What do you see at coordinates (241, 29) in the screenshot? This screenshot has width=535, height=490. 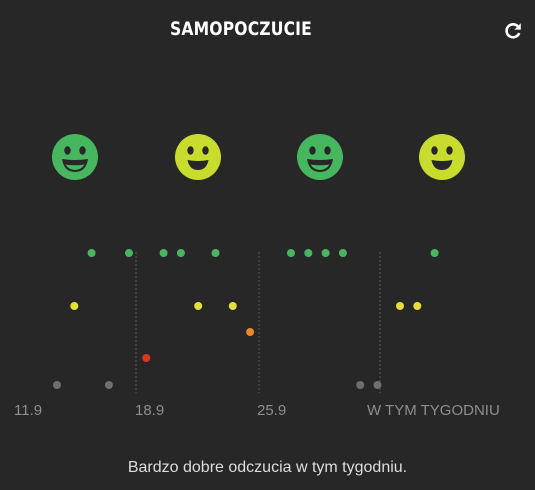 I see `page-title: SAMOPOCZUCIE` at bounding box center [241, 29].